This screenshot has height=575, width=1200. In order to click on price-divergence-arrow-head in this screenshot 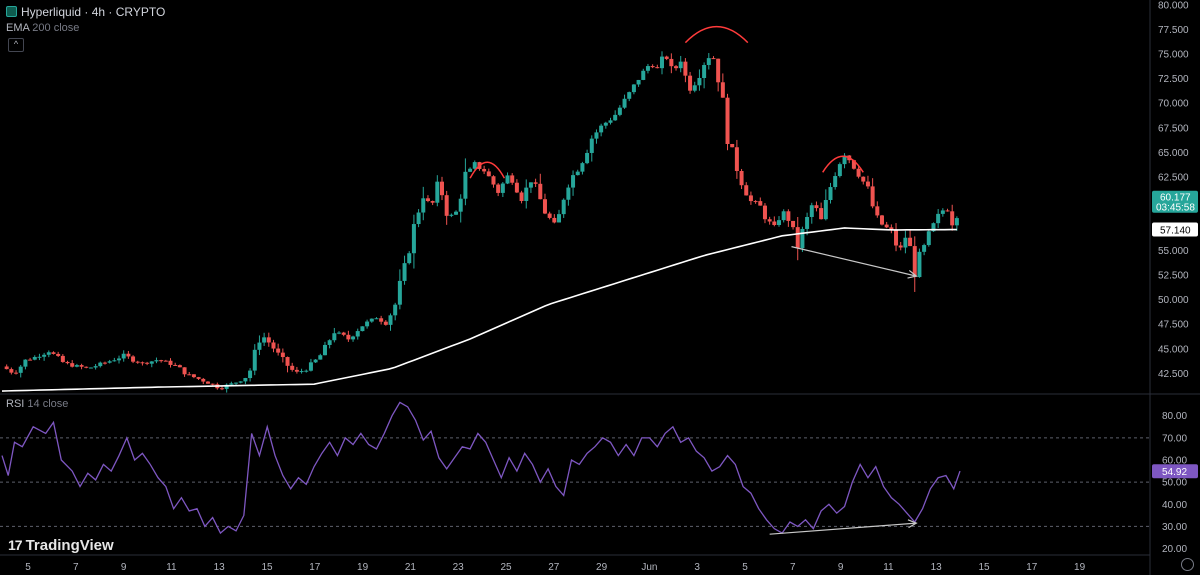, I will do `click(912, 274)`.